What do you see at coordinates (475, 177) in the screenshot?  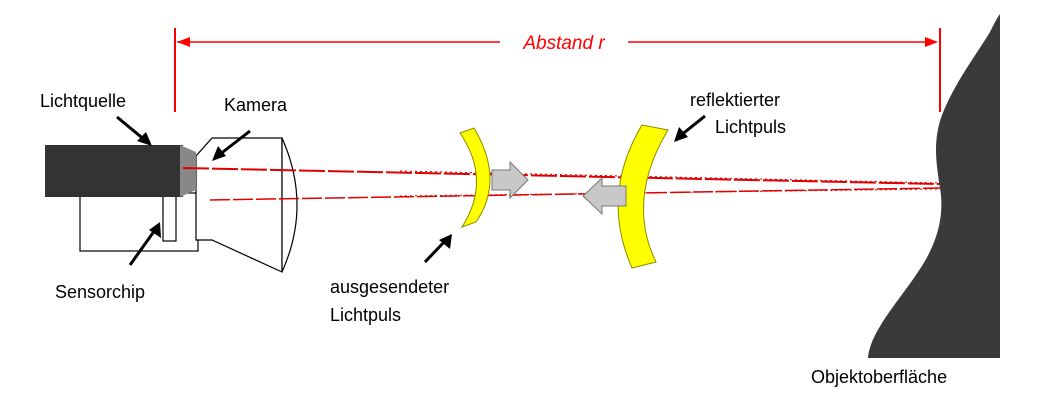 I see `emitted-pulse-shape` at bounding box center [475, 177].